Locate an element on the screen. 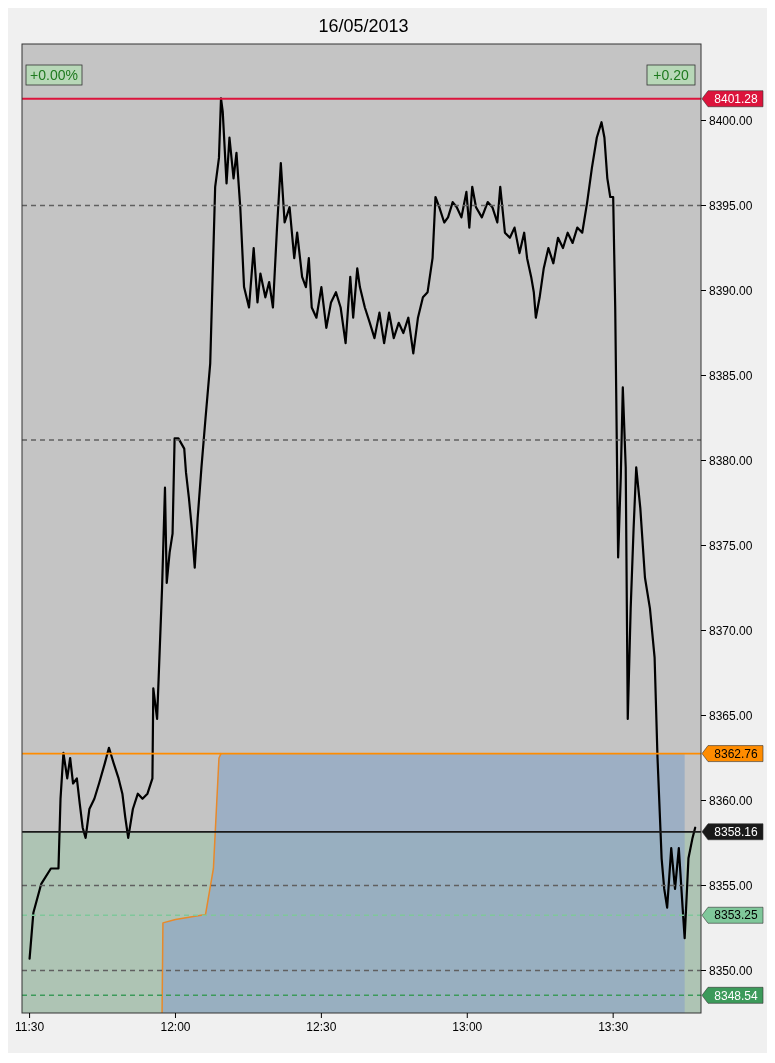 Image resolution: width=775 pixels, height=1063 pixels. ref-line-label: 8348.54 is located at coordinates (736, 995).